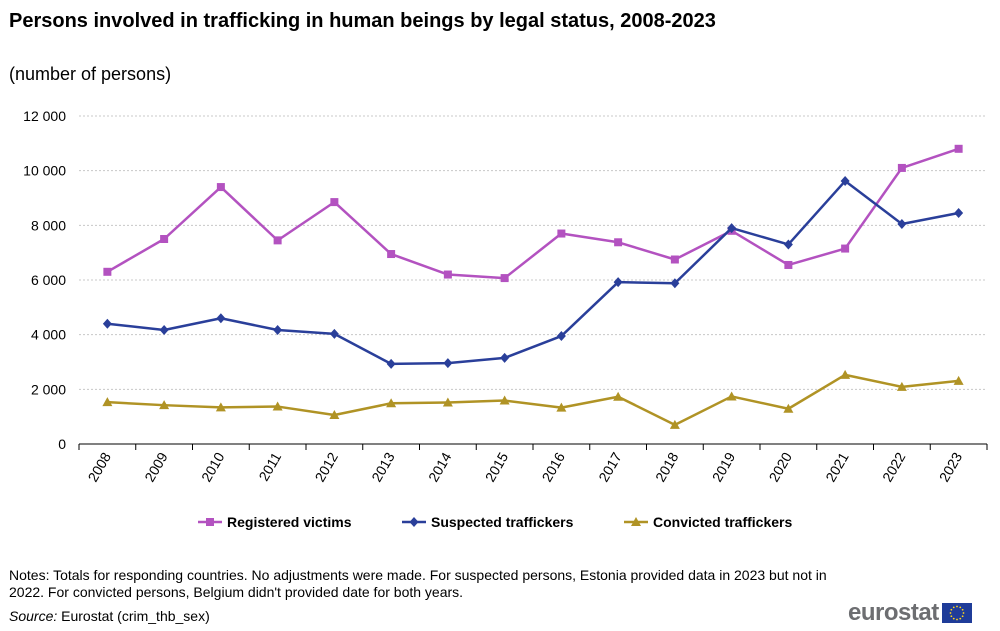 The image size is (1000, 631). Describe the element at coordinates (48, 280) in the screenshot. I see `y-tick-label: 6 000` at that location.